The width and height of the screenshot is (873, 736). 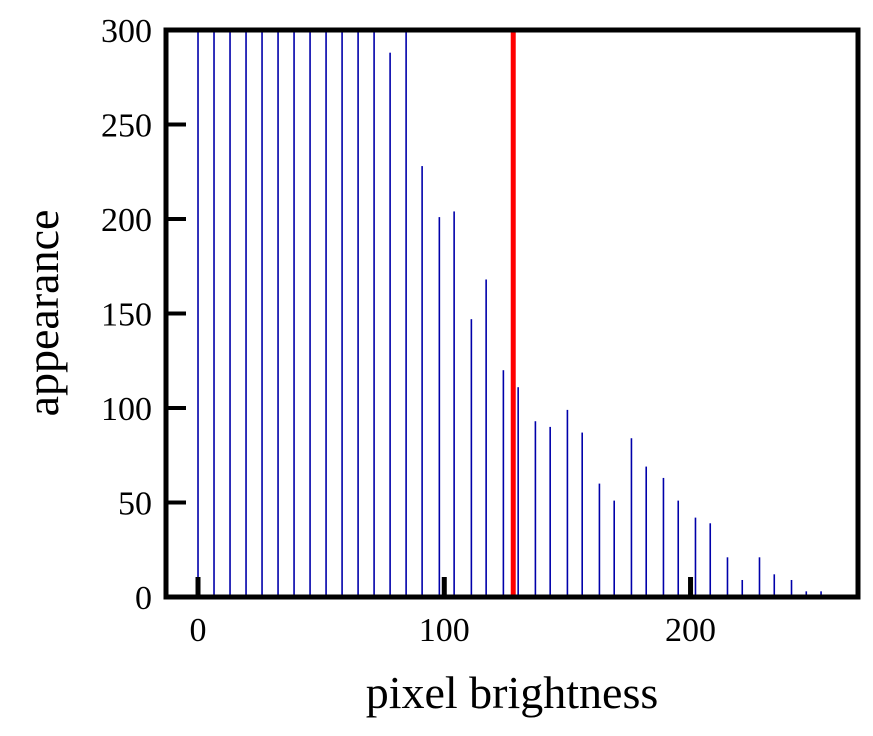 What do you see at coordinates (126, 31) in the screenshot?
I see `y-tick-label: 300` at bounding box center [126, 31].